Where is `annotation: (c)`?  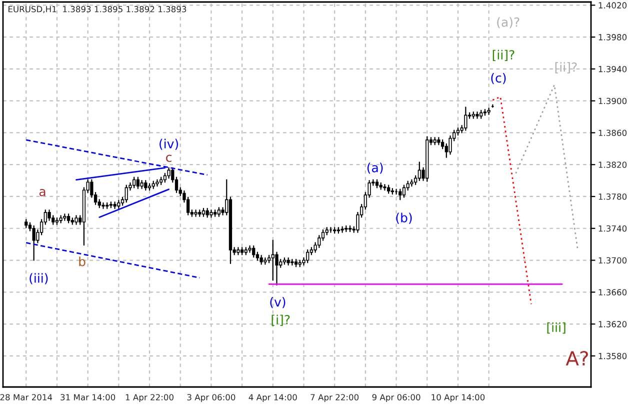 annotation: (c) is located at coordinates (498, 78).